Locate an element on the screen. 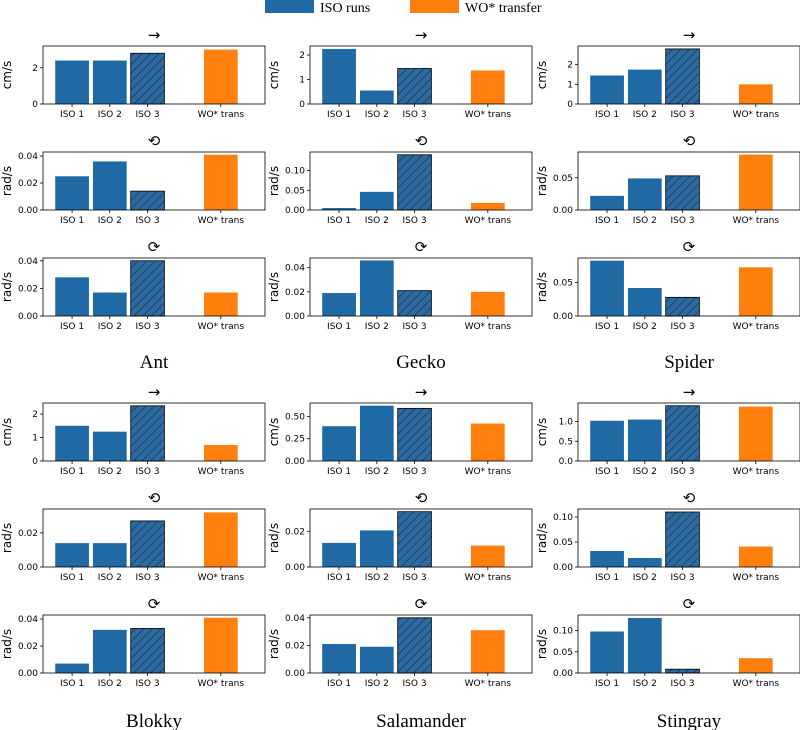  legend-label-transfer: WO* transfer is located at coordinates (503, 8).